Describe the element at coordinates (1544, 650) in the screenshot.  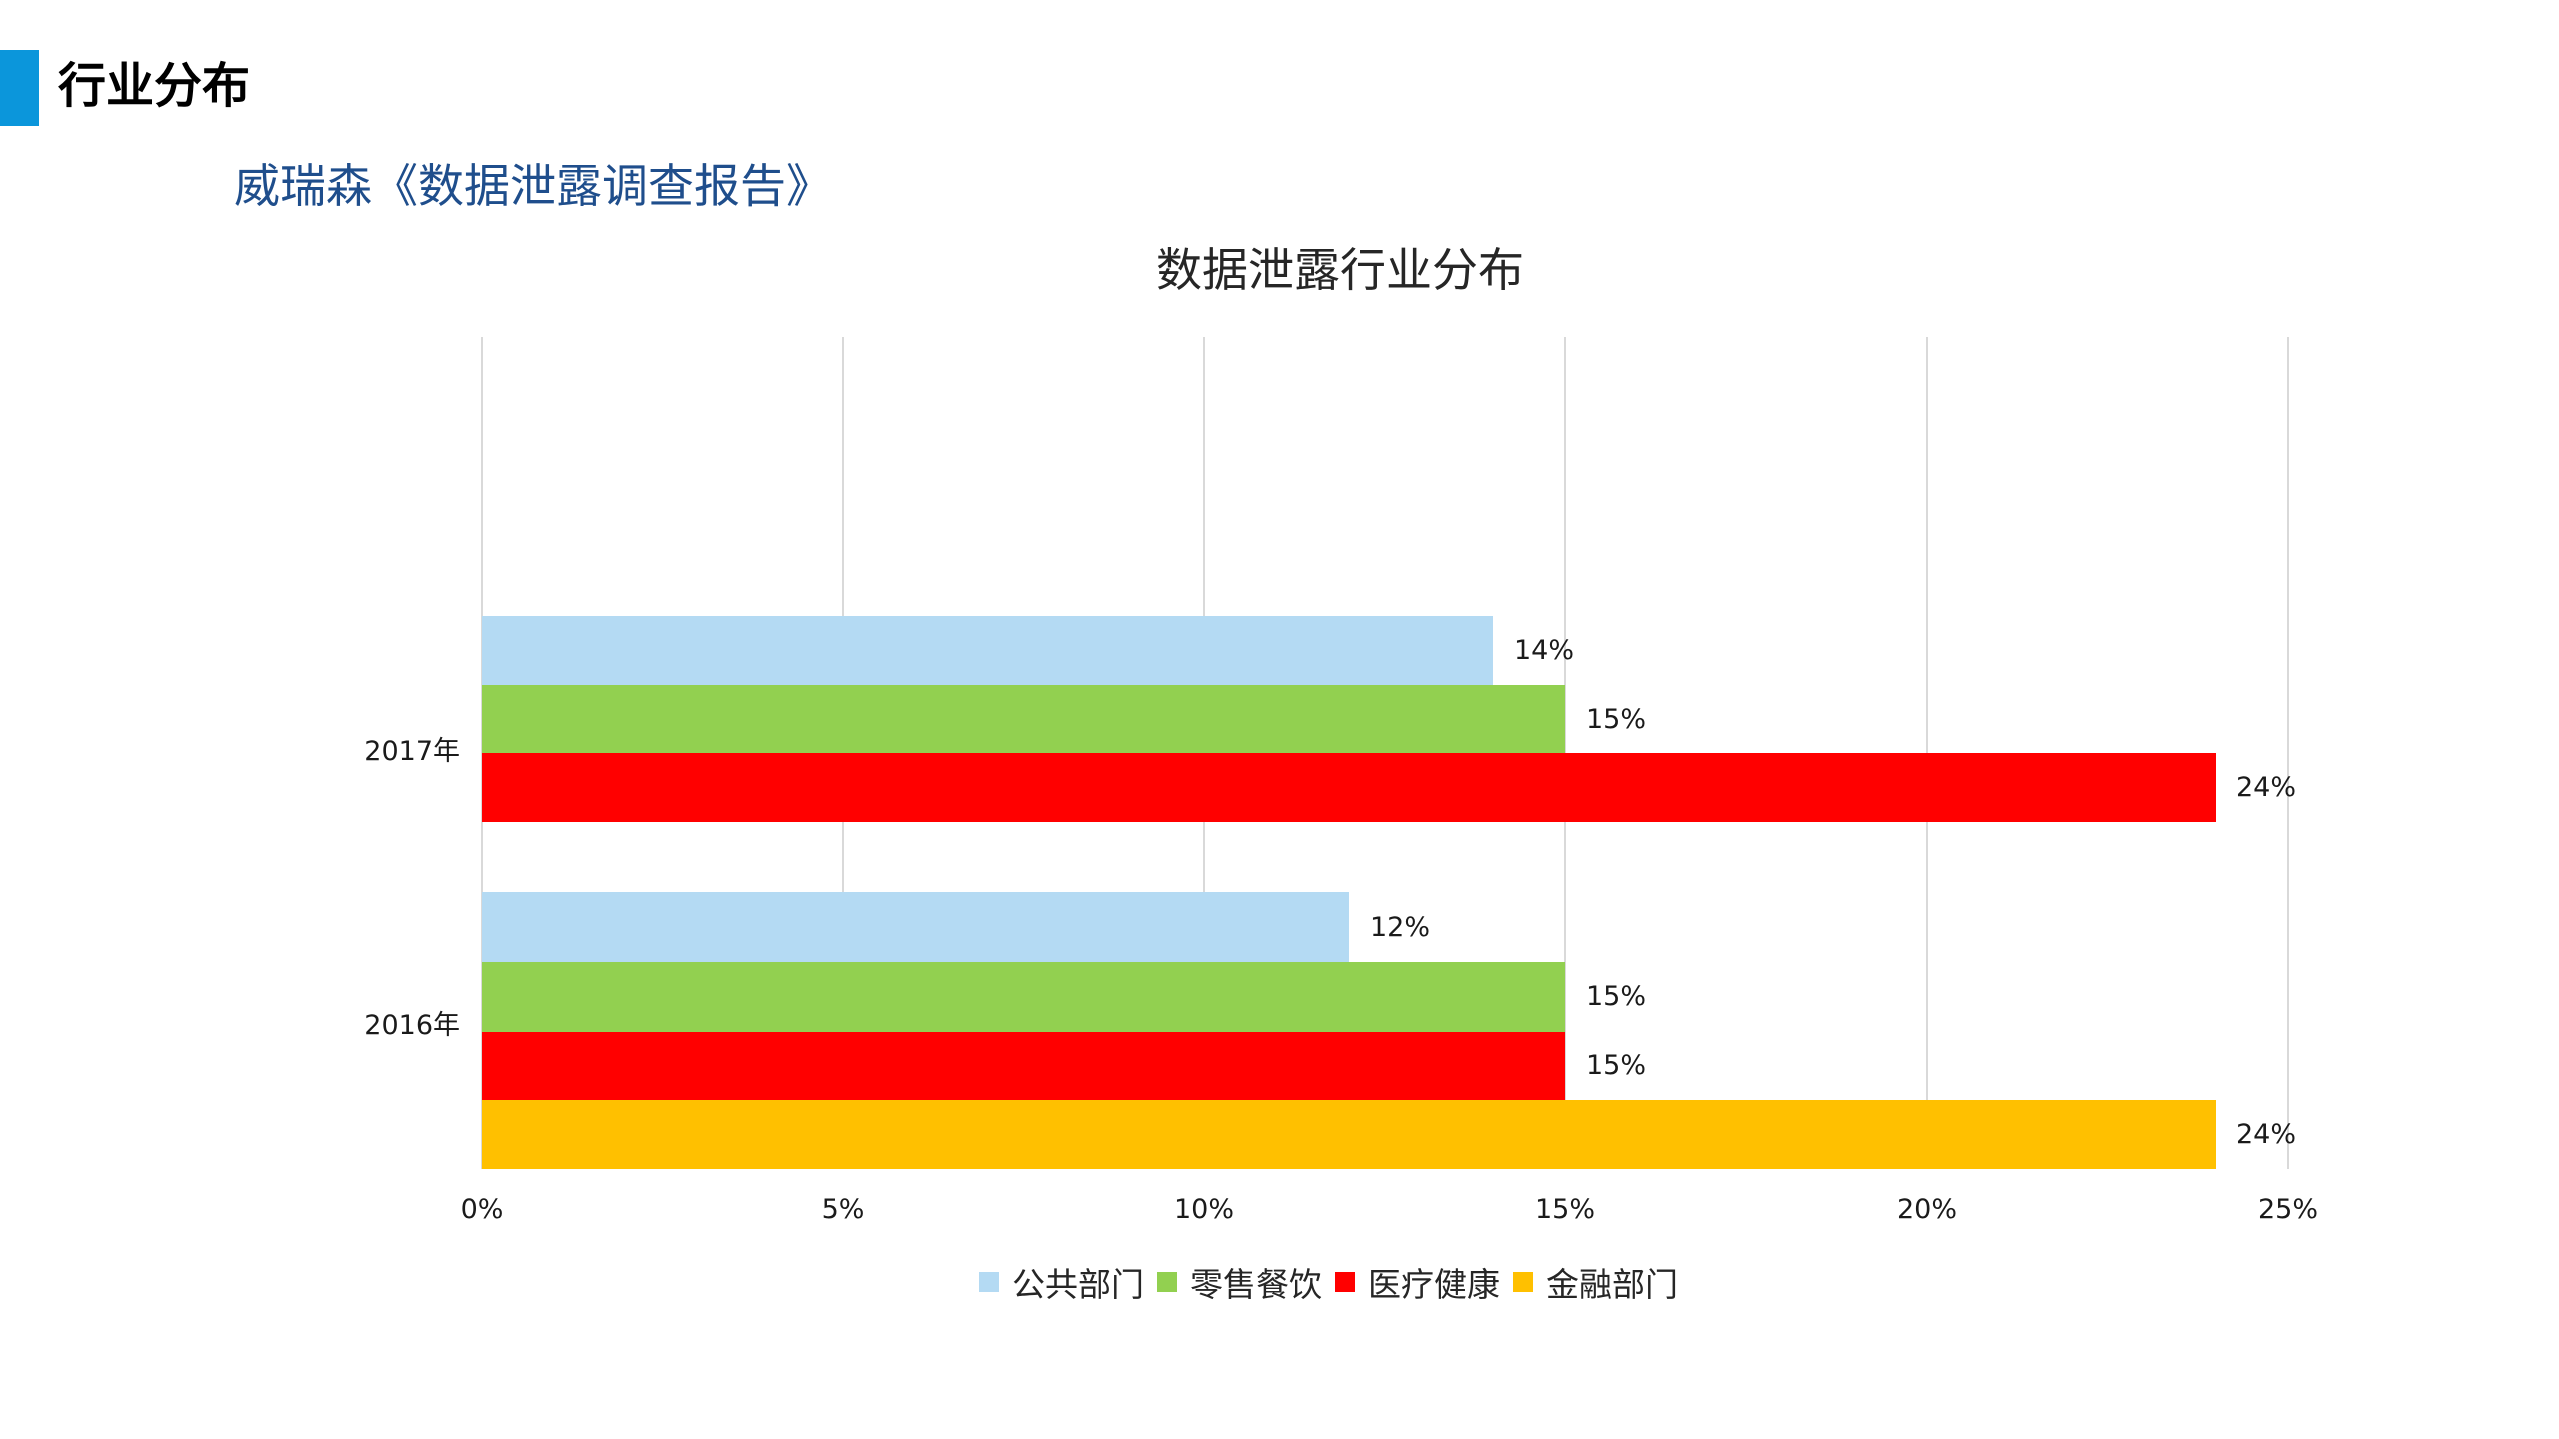
I see `data-label-2017-public: 14%` at that location.